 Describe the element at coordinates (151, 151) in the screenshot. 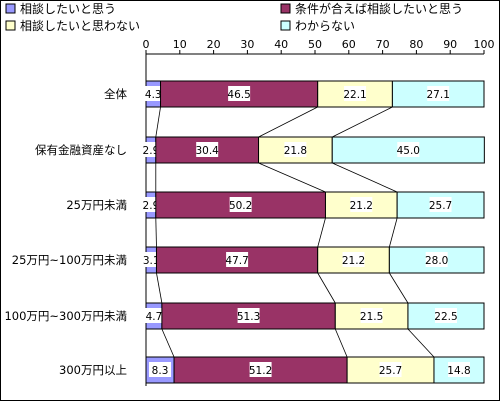

I see `data-label-1-0: 2.9` at that location.